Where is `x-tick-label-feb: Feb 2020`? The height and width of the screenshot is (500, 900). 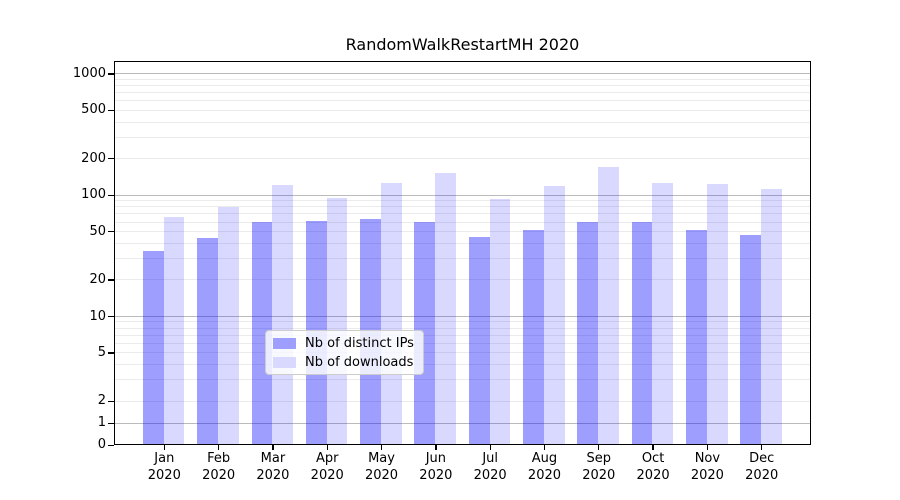
x-tick-label-feb: Feb 2020 is located at coordinates (219, 467).